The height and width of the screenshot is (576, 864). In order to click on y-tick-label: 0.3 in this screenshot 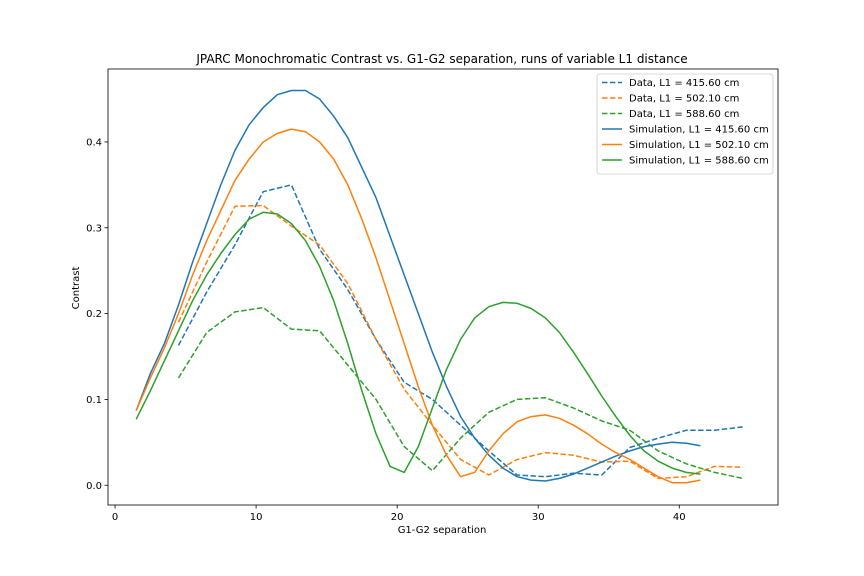, I will do `click(94, 228)`.